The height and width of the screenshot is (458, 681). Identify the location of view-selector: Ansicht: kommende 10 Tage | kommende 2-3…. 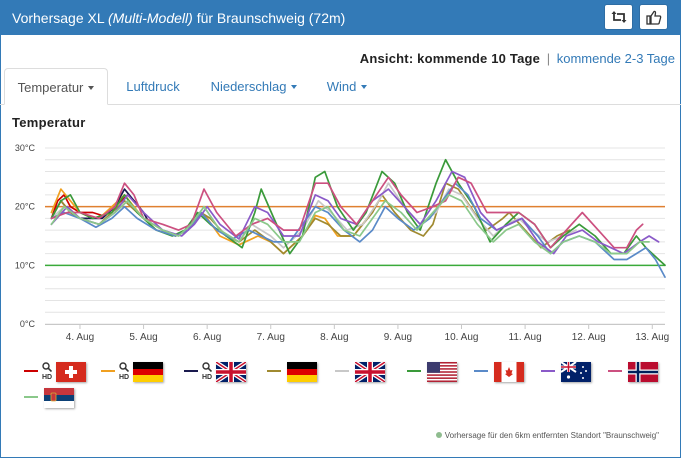
(517, 58).